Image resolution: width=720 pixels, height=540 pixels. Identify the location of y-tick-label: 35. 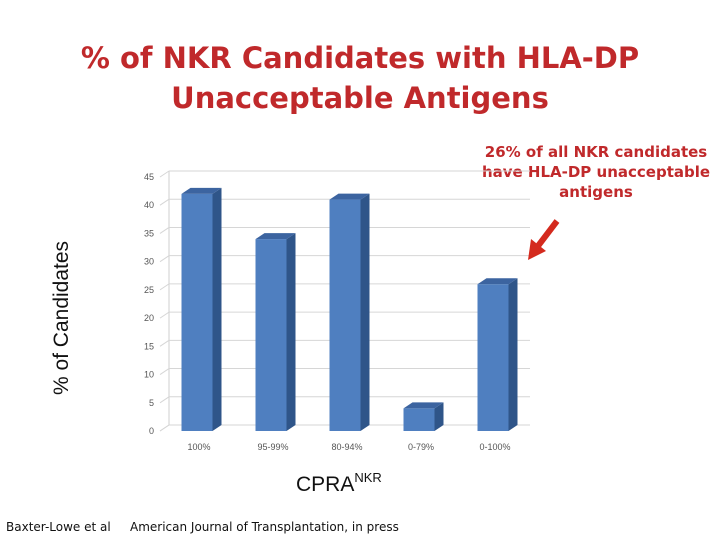
(149, 233).